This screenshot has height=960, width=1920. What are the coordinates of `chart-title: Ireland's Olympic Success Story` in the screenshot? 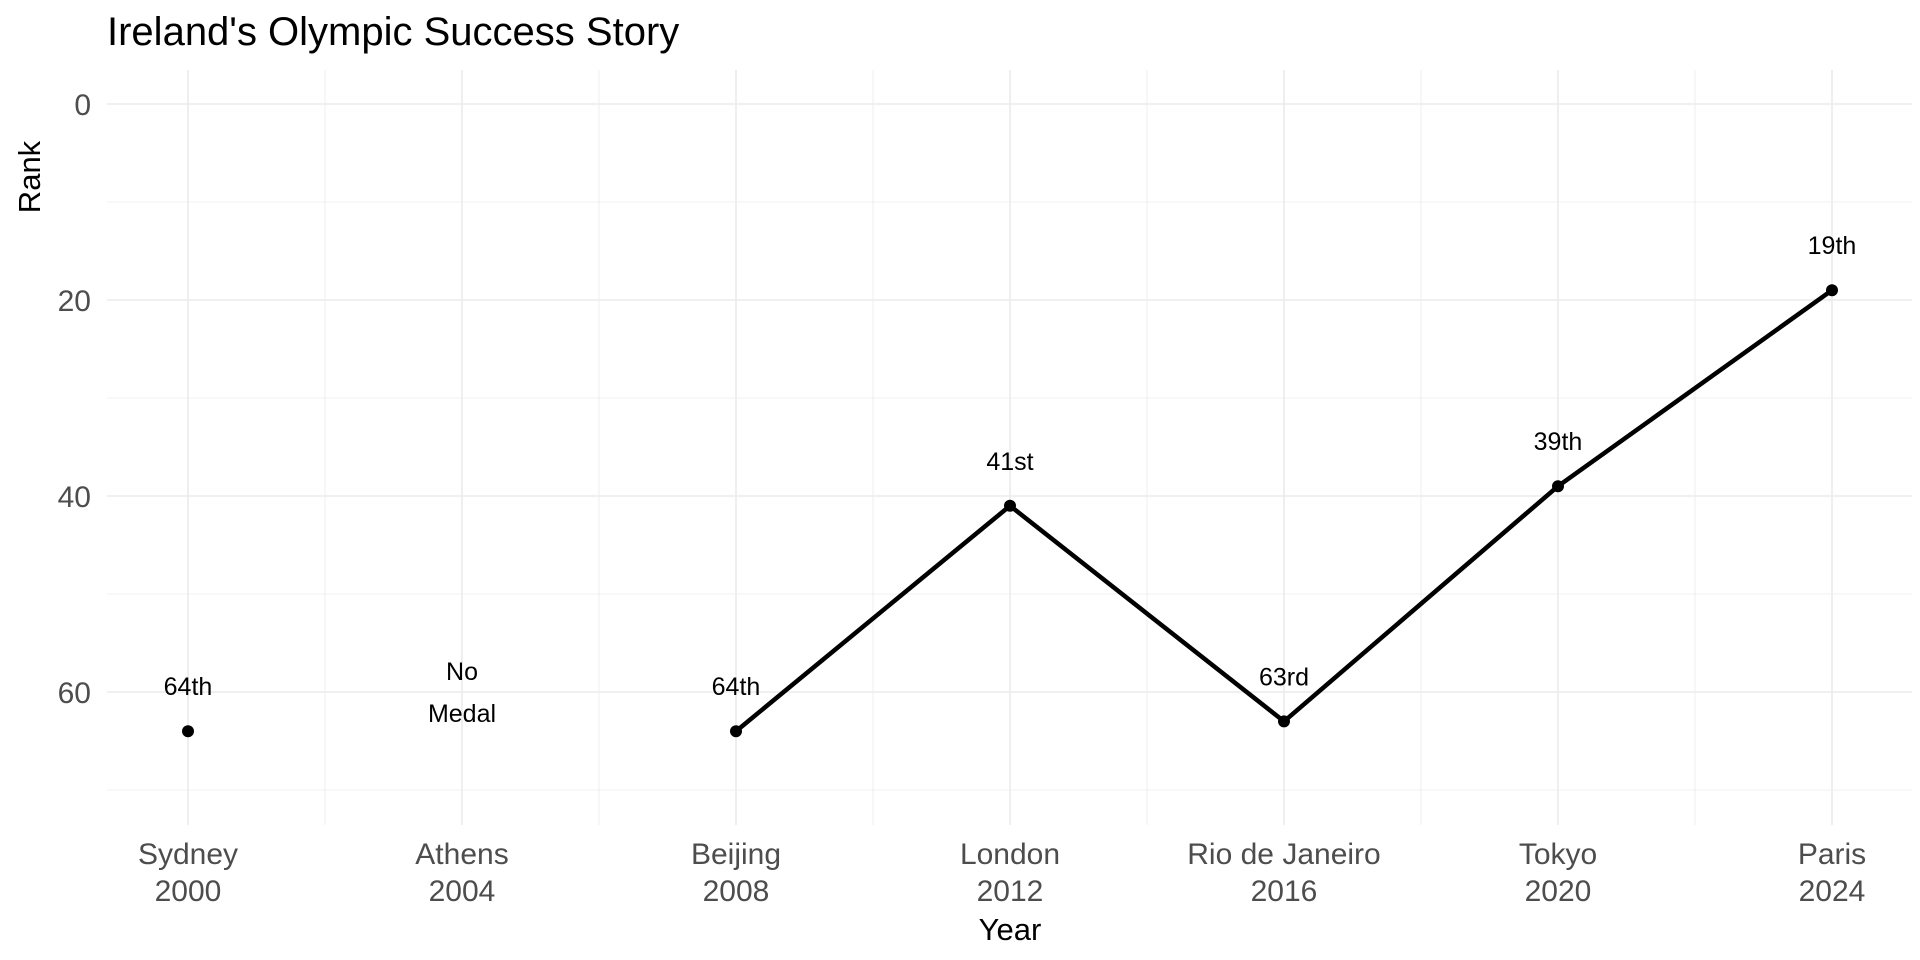 It's located at (393, 32).